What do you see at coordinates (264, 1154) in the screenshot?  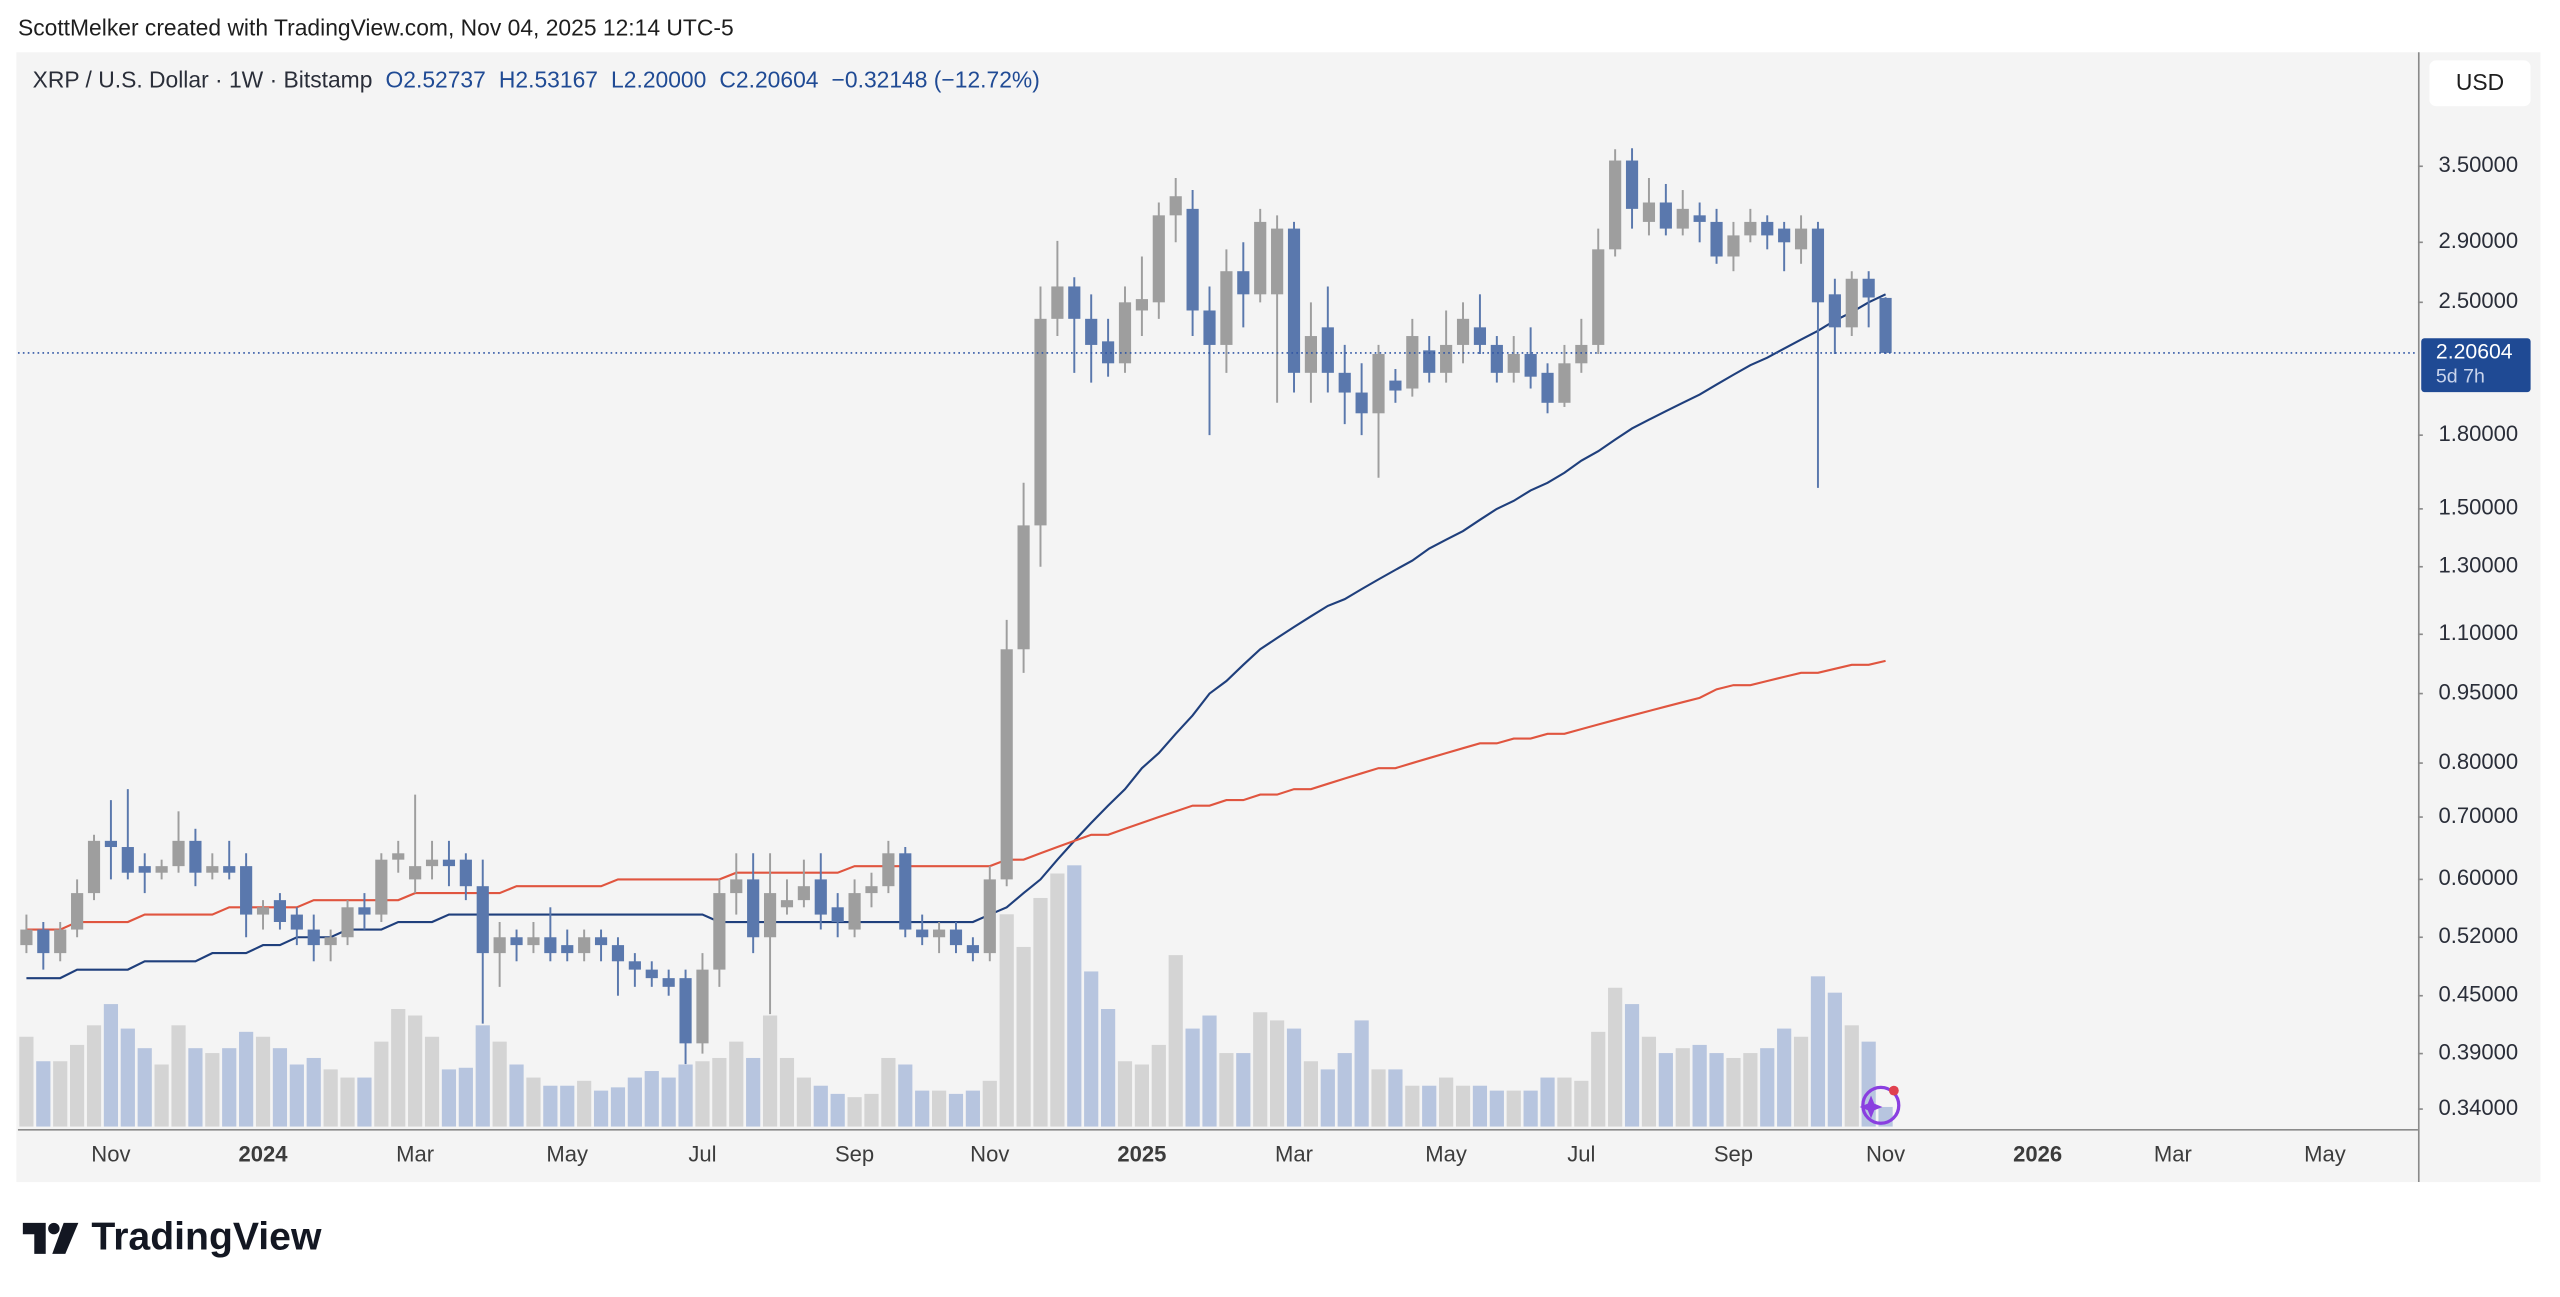 I see `x-tick-label: 2024` at bounding box center [264, 1154].